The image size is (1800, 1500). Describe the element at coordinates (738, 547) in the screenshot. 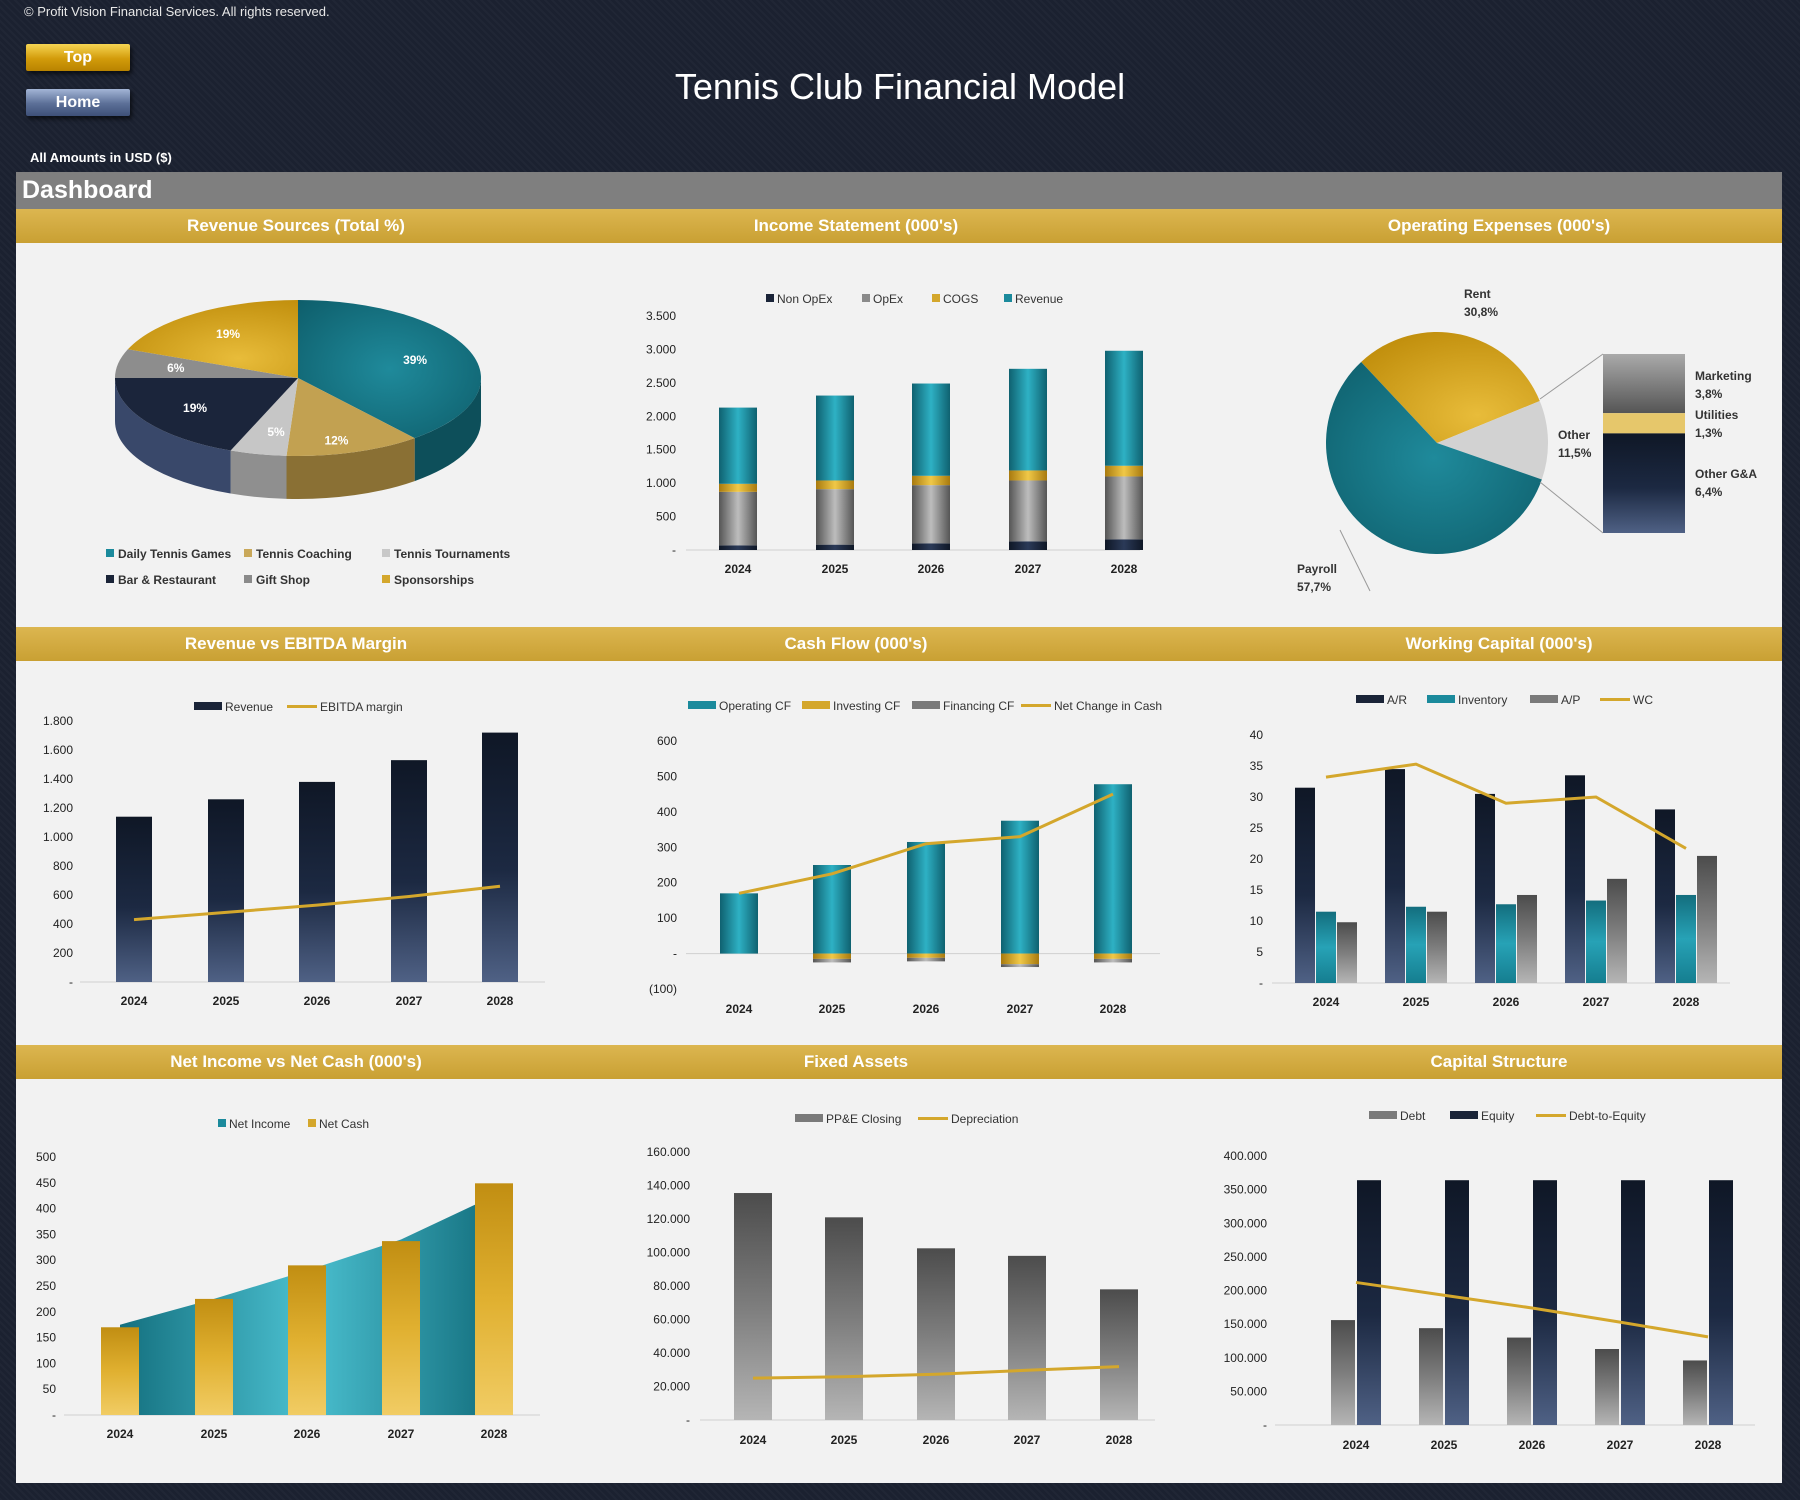

I see `bar-non-opex` at that location.